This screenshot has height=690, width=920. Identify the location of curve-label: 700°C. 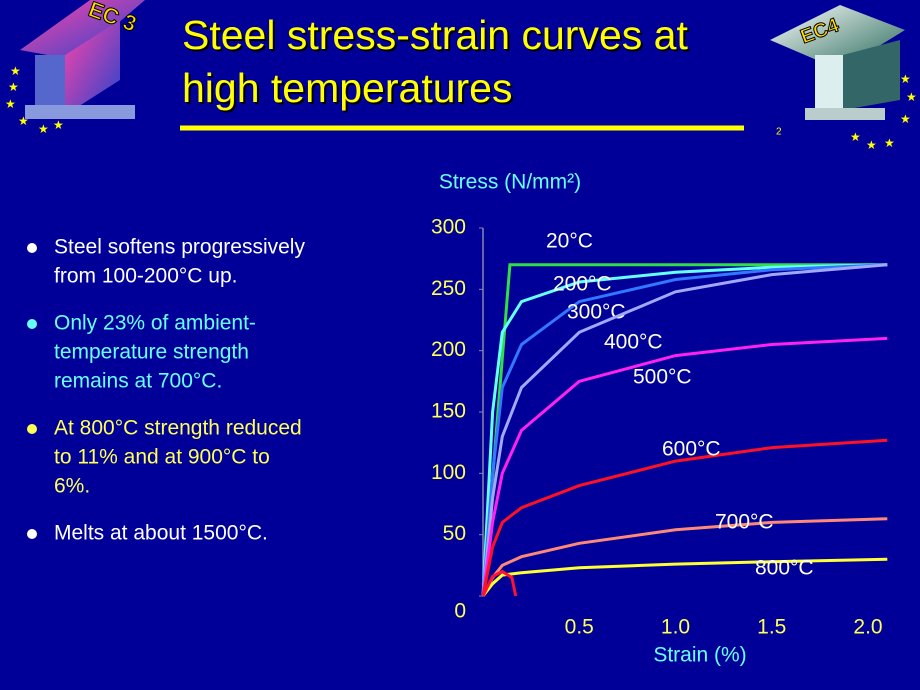
(744, 522).